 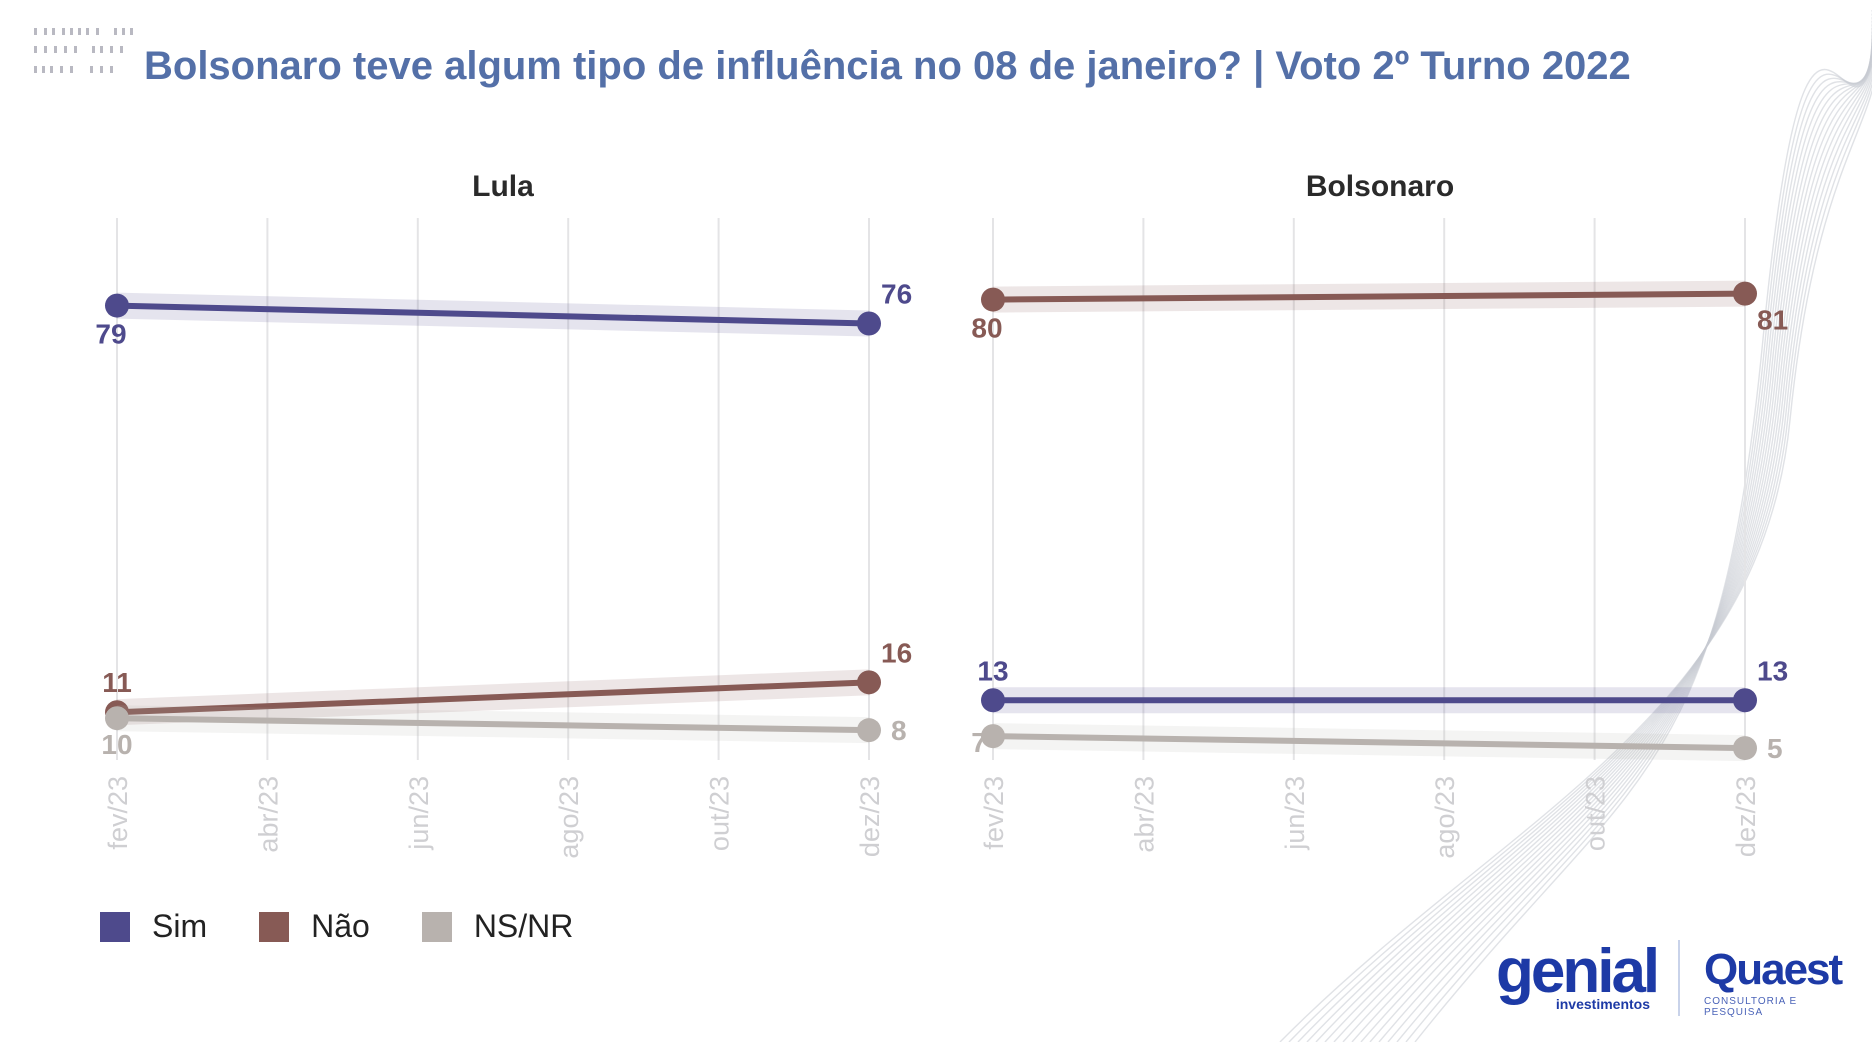 I want to click on legend-label-nao: Não, so click(x=340, y=926).